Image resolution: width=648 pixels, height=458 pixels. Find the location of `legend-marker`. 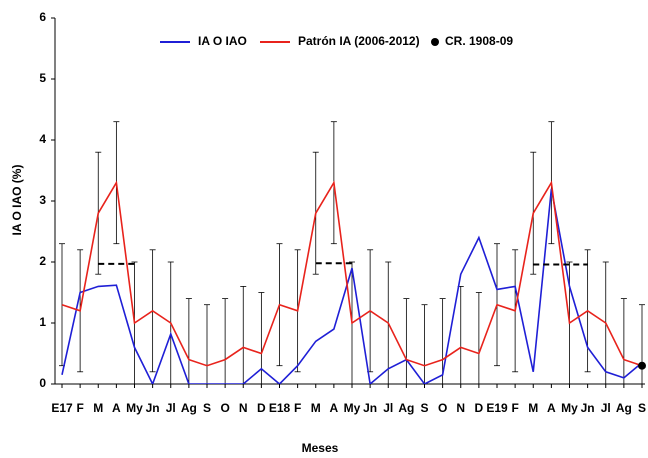

legend-marker is located at coordinates (435, 42).